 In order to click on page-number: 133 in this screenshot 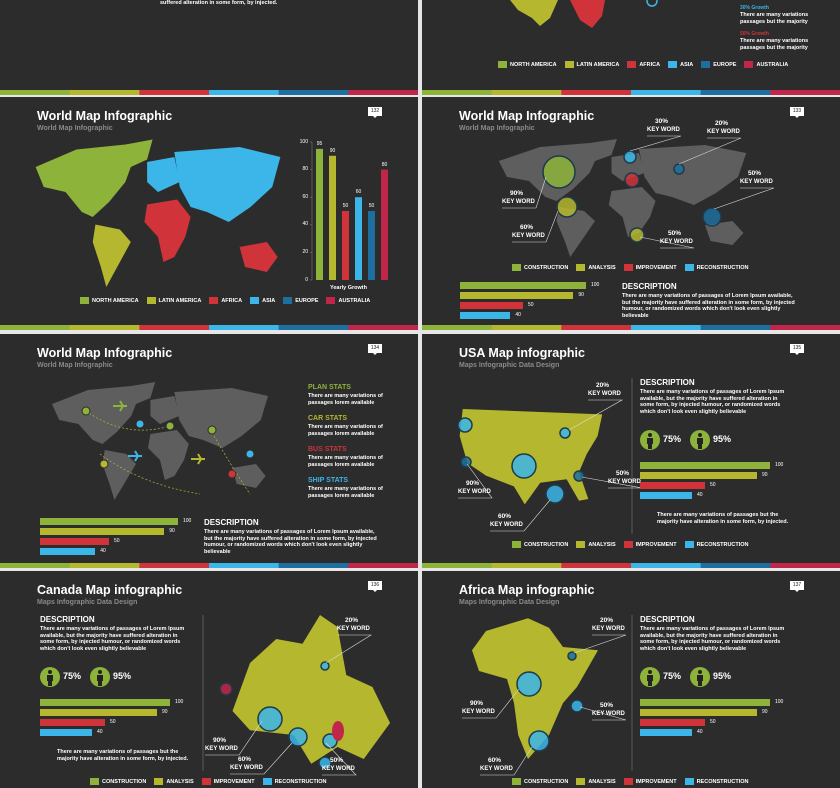, I will do `click(797, 111)`.